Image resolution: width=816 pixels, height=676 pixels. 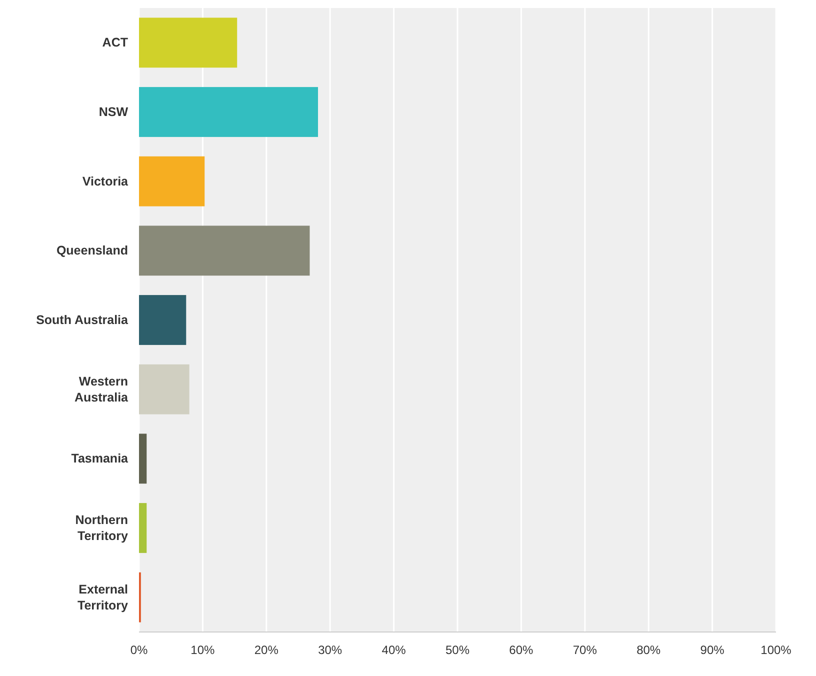 I want to click on y-tick-label: ACT, so click(x=115, y=43).